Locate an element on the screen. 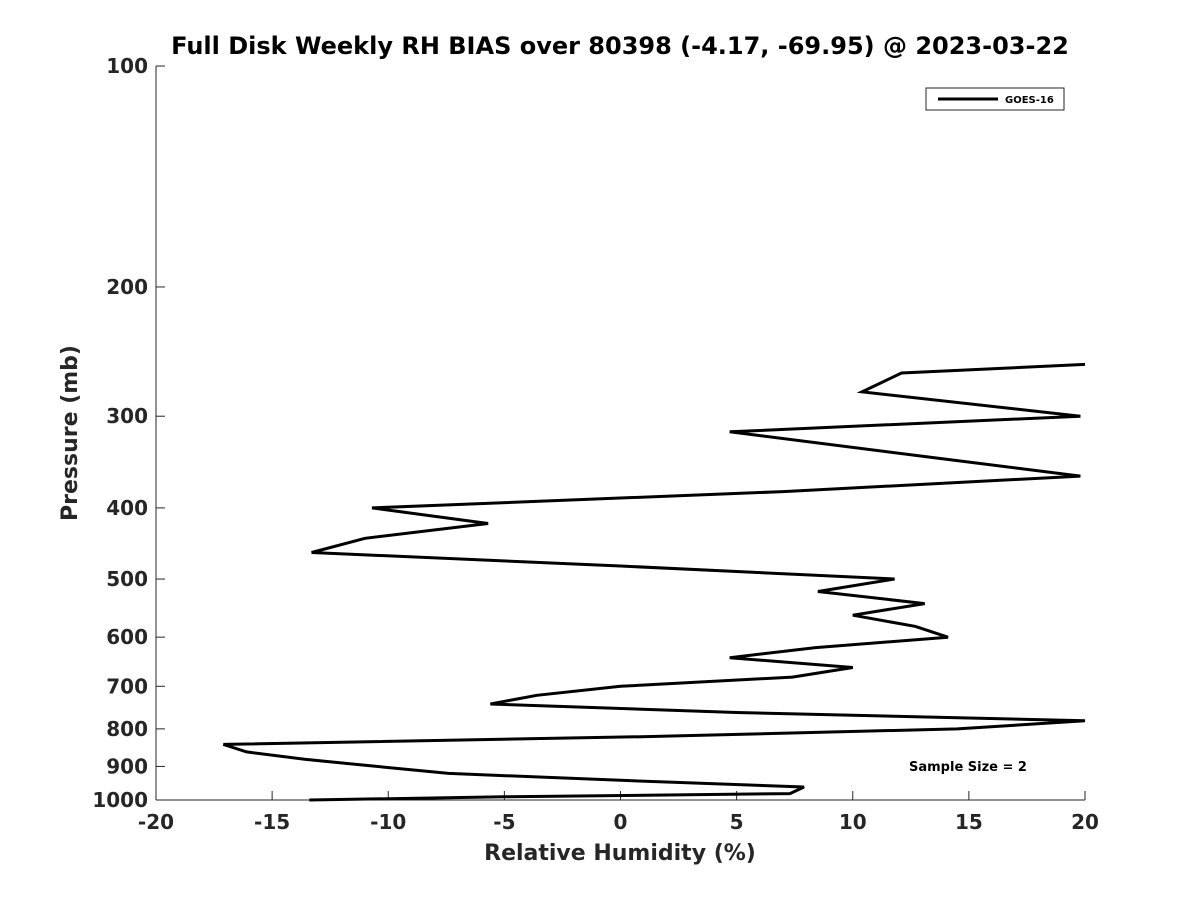  x-tick-label: 5 is located at coordinates (737, 822).